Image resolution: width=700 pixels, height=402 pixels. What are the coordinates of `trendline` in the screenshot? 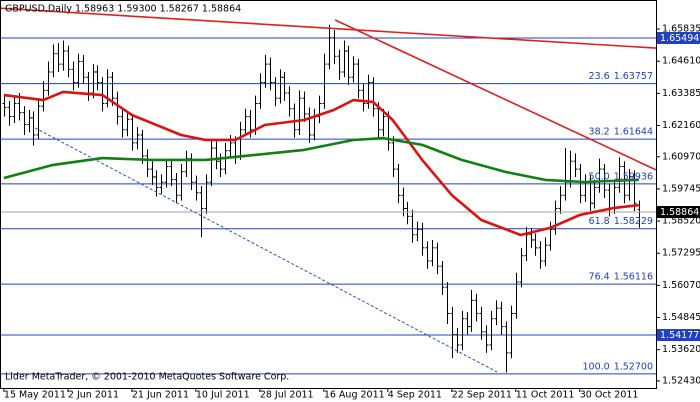 It's located at (328, 28).